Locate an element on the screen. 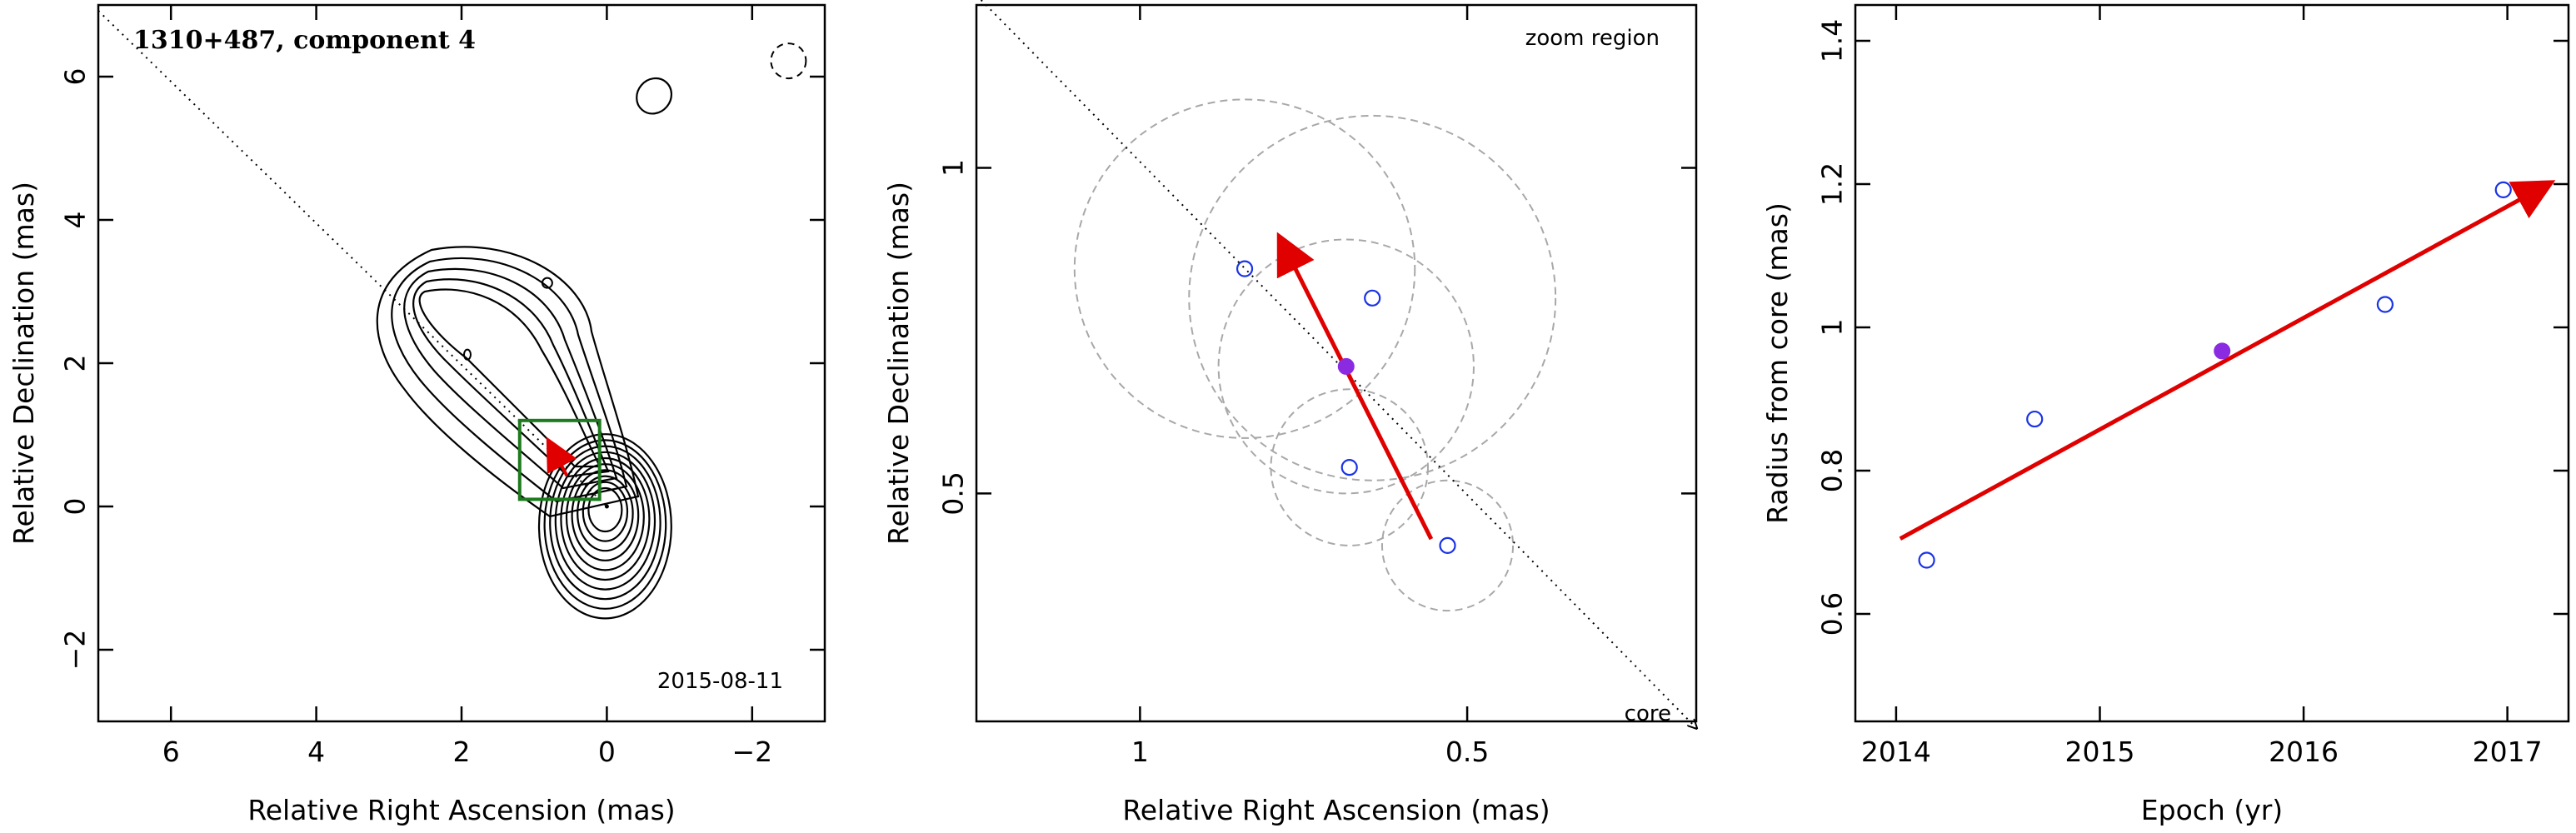  y-tick-label: 0.8 is located at coordinates (1832, 470).